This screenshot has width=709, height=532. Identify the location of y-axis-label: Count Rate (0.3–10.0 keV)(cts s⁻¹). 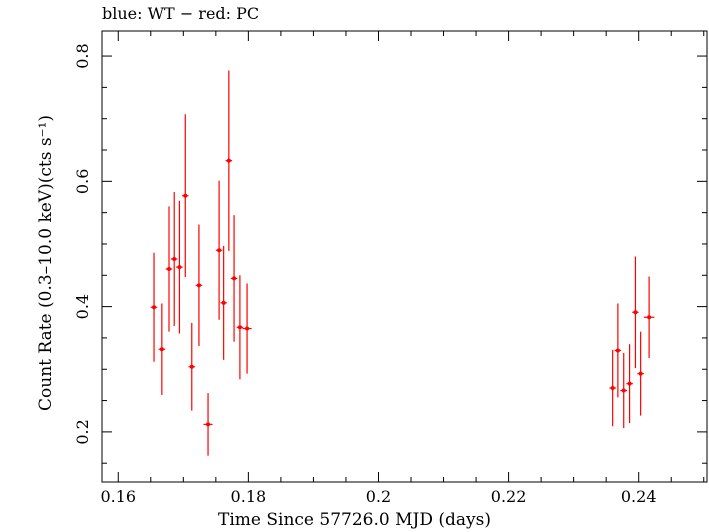
(46, 263).